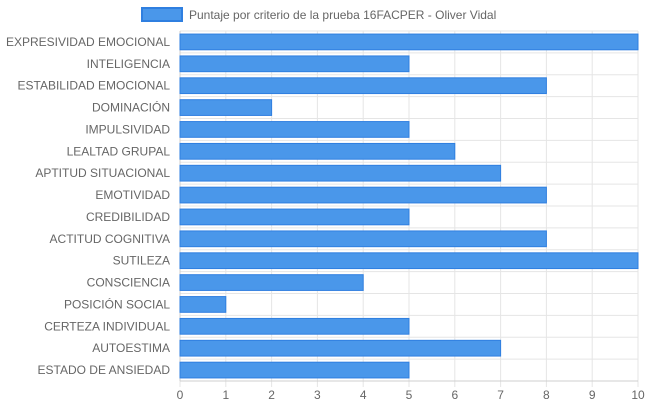 Image resolution: width=648 pixels, height=410 pixels. I want to click on x-tick-label: 0, so click(180, 395).